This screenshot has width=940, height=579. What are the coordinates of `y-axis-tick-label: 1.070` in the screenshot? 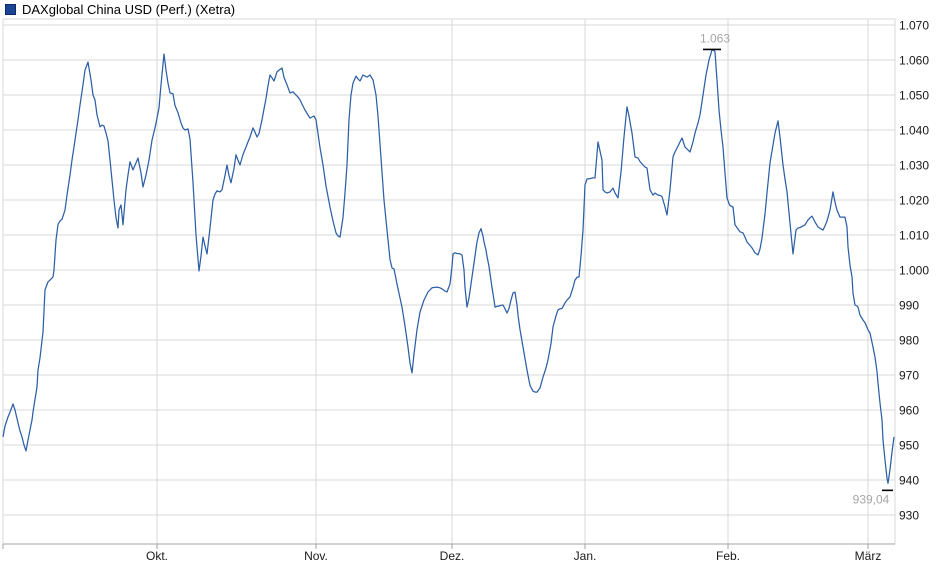 It's located at (914, 25).